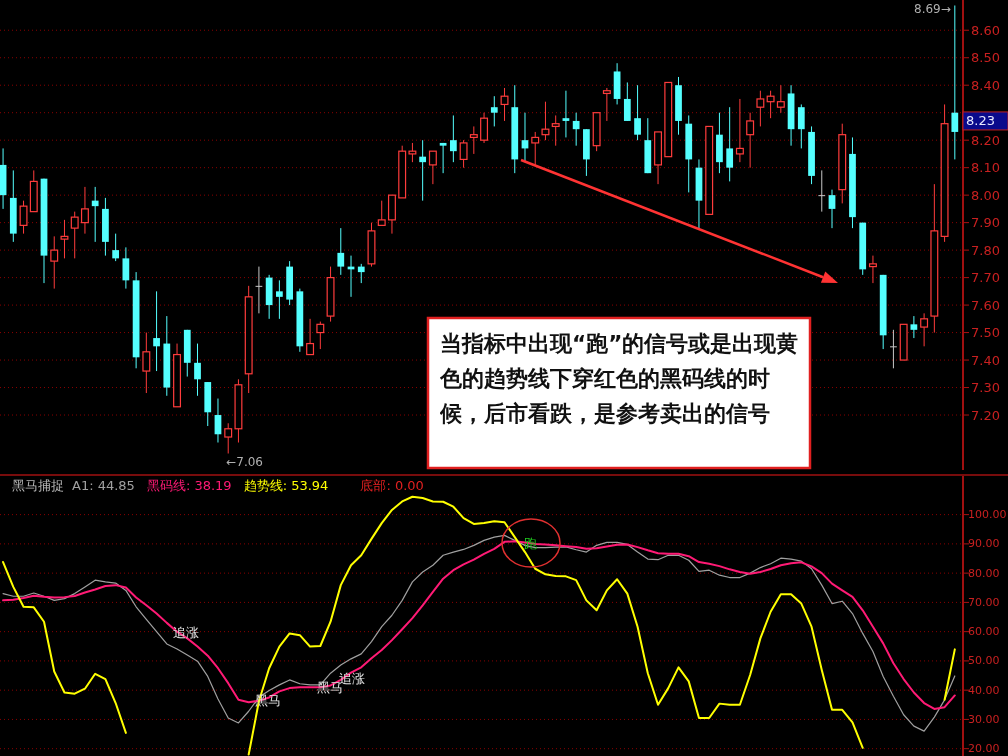  Describe the element at coordinates (985, 195) in the screenshot. I see `y-tick-label: 8.00` at that location.